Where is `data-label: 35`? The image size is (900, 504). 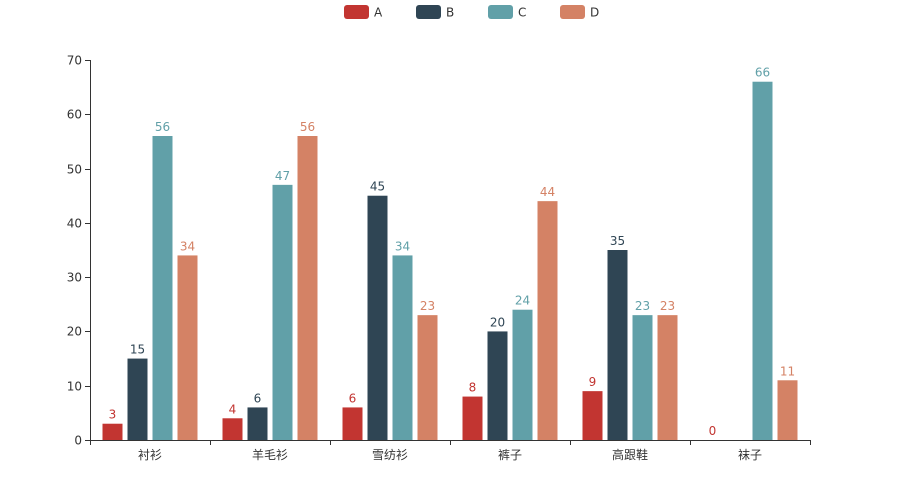
data-label: 35 is located at coordinates (617, 241).